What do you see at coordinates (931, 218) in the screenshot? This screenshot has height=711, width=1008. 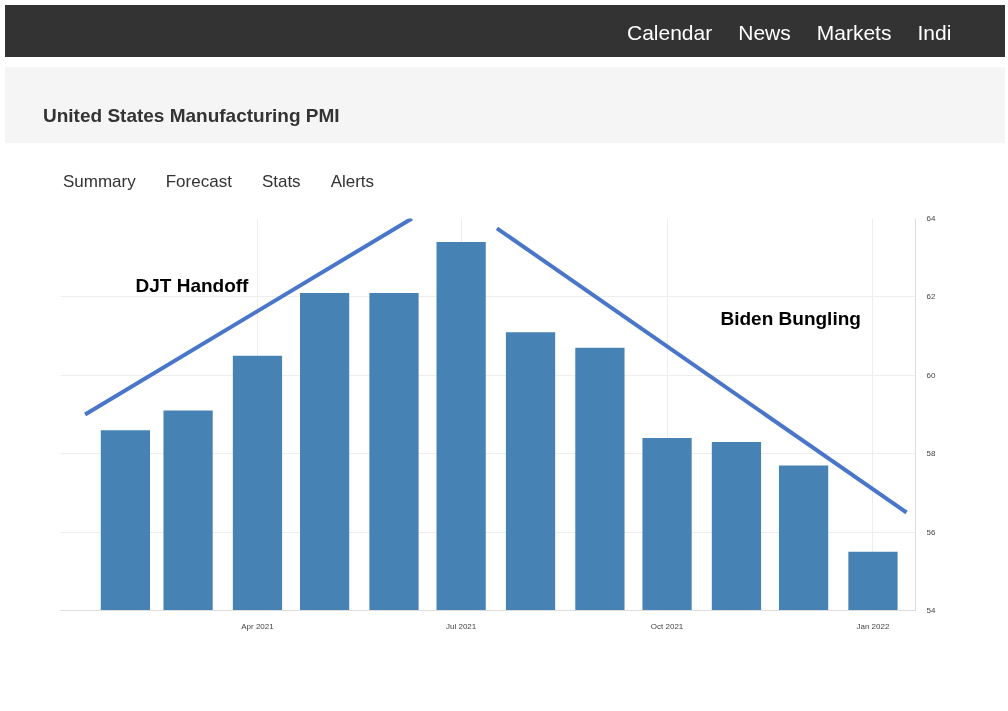 I see `y-tick-label: 64` at bounding box center [931, 218].